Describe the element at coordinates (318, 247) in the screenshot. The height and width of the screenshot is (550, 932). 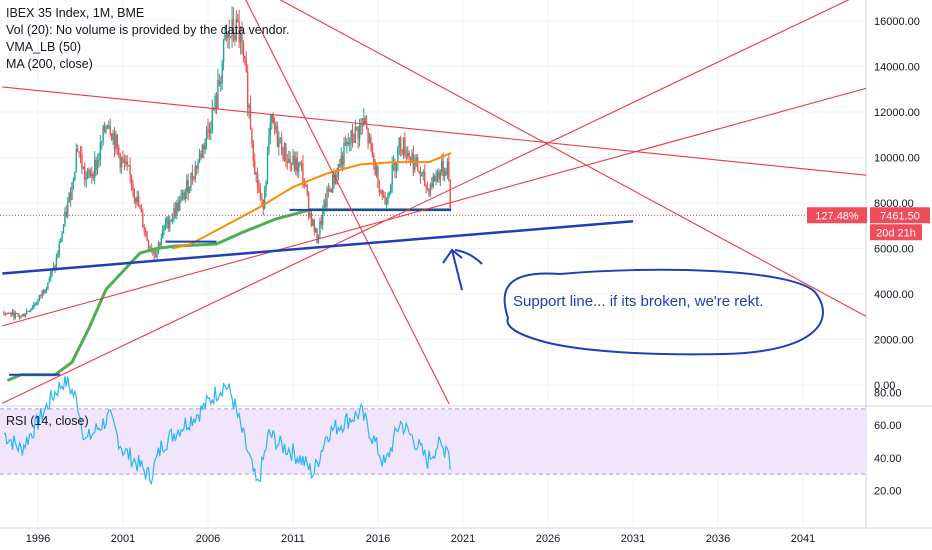
I see `support-line` at that location.